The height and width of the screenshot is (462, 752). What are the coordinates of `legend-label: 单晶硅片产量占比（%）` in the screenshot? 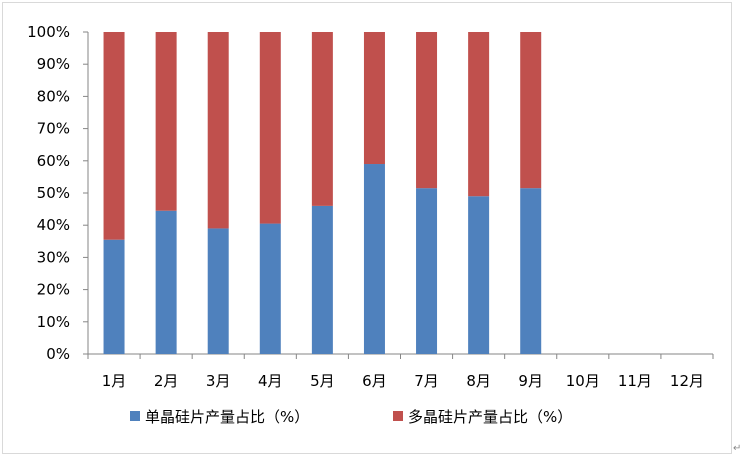 It's located at (227, 417).